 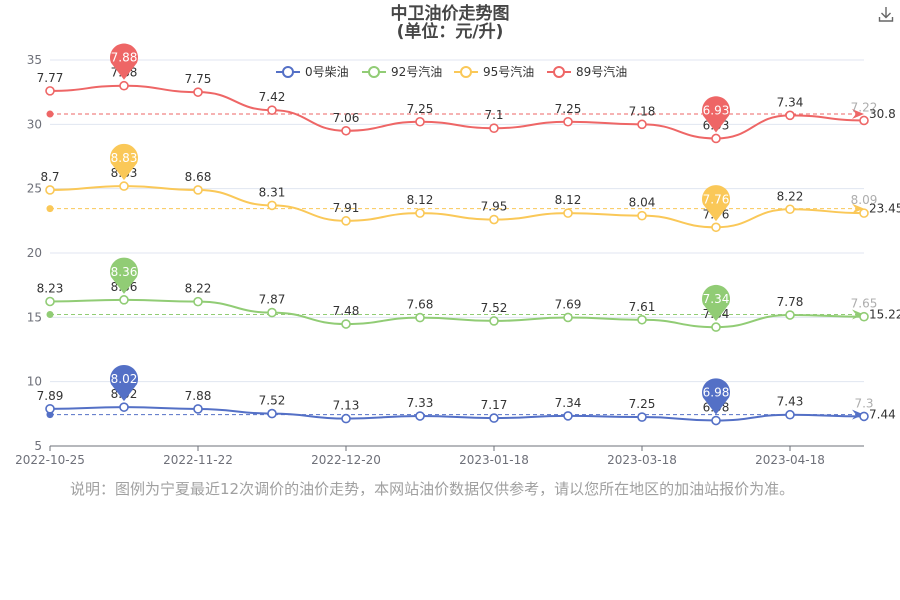 What do you see at coordinates (34, 253) in the screenshot?
I see `y-tick-label: 20` at bounding box center [34, 253].